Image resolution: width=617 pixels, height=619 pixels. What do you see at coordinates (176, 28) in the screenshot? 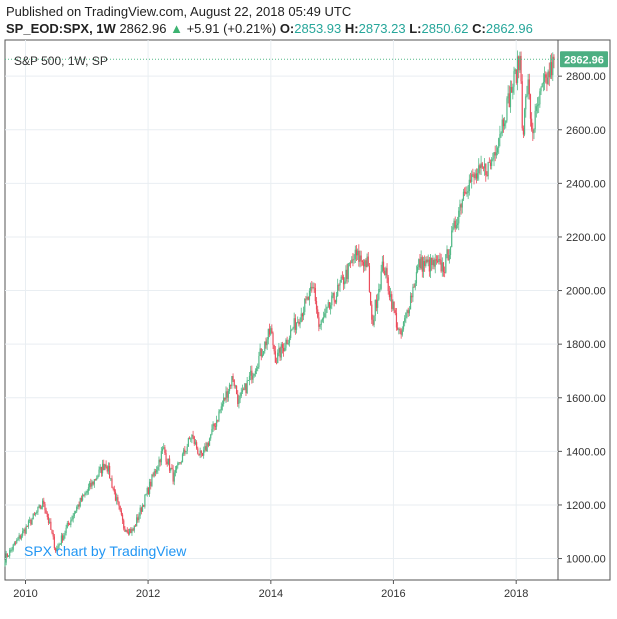
I see `up-arrow-icon: ▲` at bounding box center [176, 28].